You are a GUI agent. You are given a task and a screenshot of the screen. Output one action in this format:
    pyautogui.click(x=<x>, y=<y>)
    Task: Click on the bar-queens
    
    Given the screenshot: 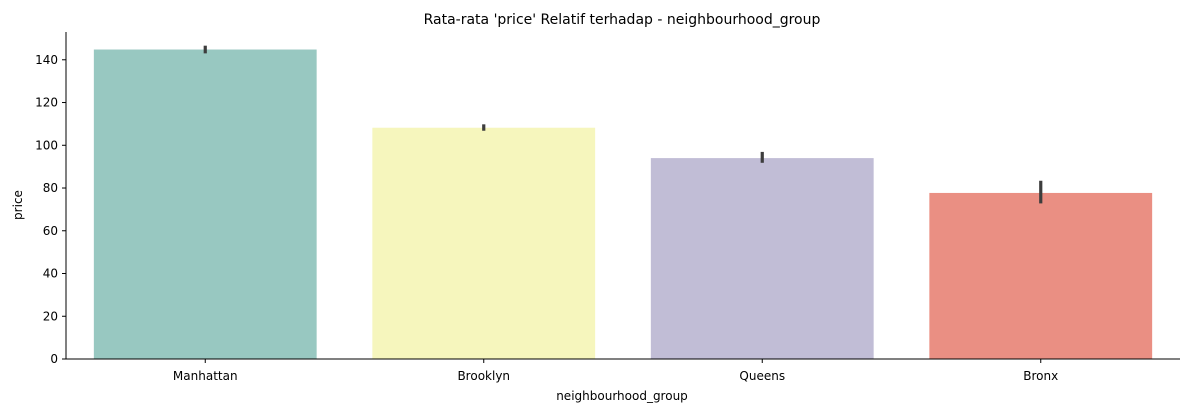 What is the action you would take?
    pyautogui.click(x=762, y=258)
    